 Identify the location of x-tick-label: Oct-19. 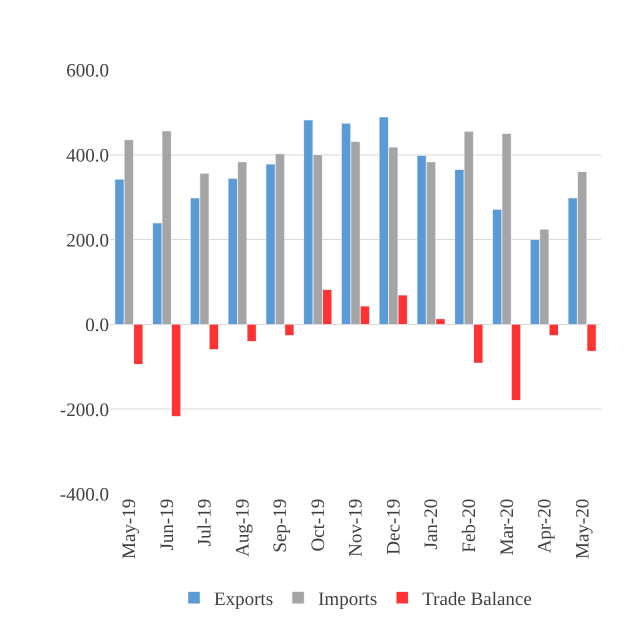
(318, 525).